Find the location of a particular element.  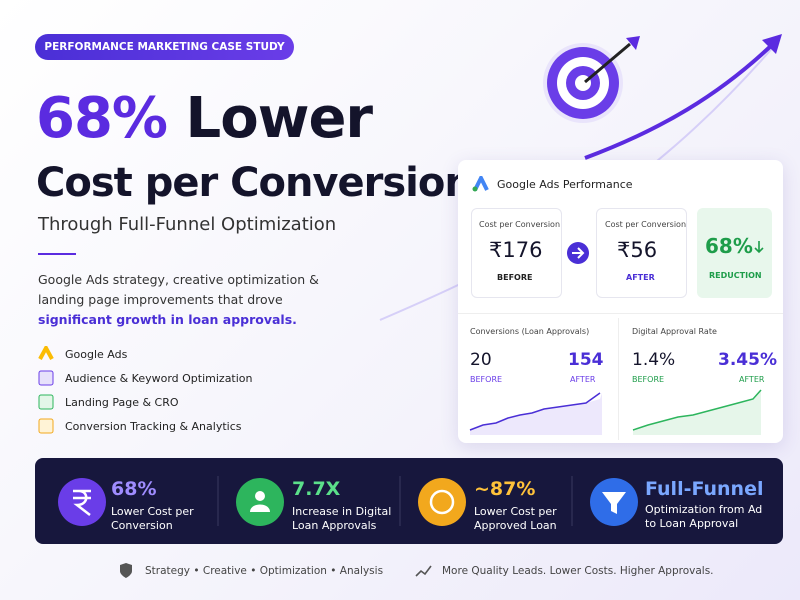

card-value: ₹176 is located at coordinates (516, 250).